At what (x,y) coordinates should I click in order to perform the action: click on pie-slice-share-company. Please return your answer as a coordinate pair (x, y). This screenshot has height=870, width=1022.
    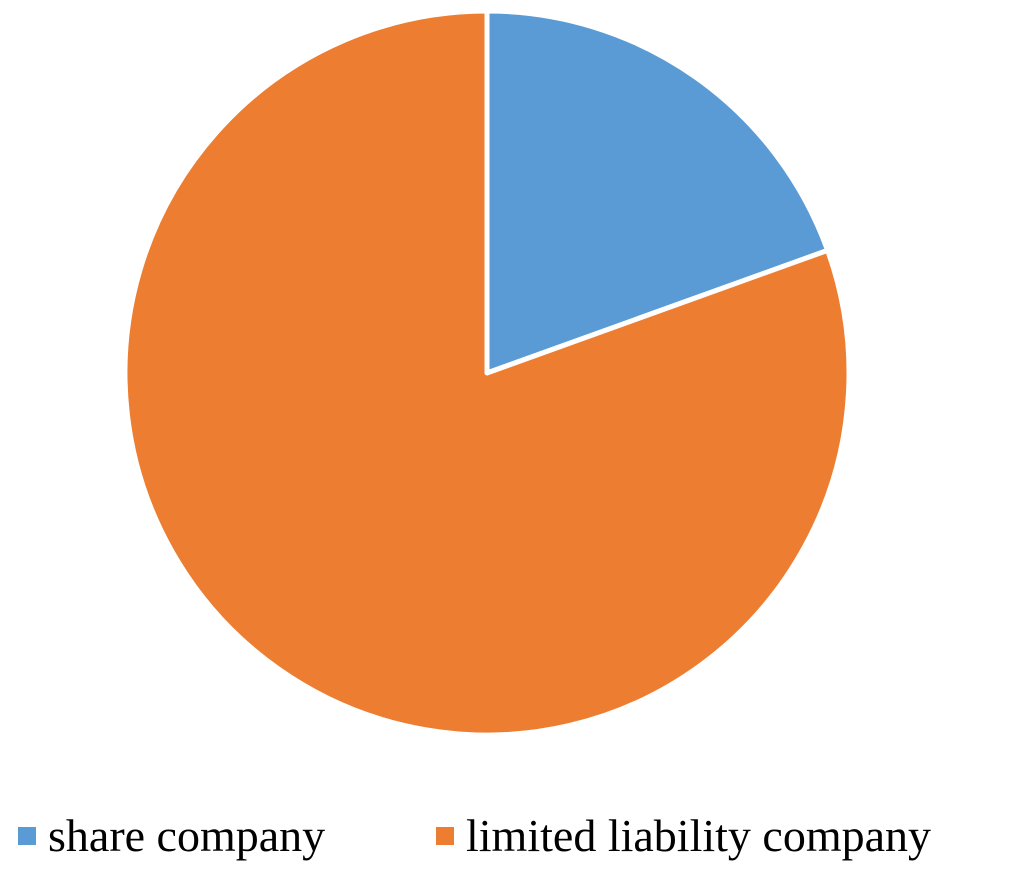
    Looking at the image, I should click on (657, 192).